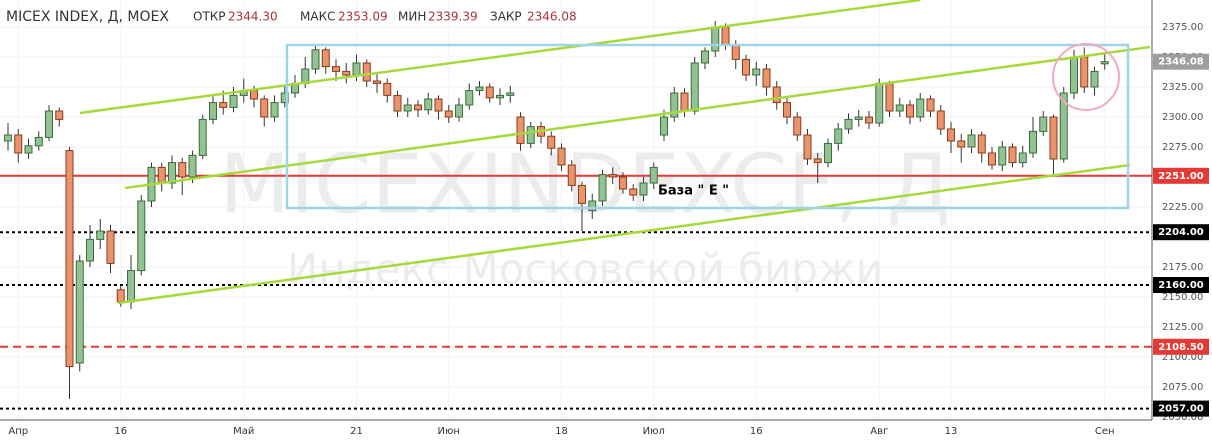 Image resolution: width=1212 pixels, height=441 pixels. Describe the element at coordinates (1181, 61) in the screenshot. I see `last-price-box` at that location.